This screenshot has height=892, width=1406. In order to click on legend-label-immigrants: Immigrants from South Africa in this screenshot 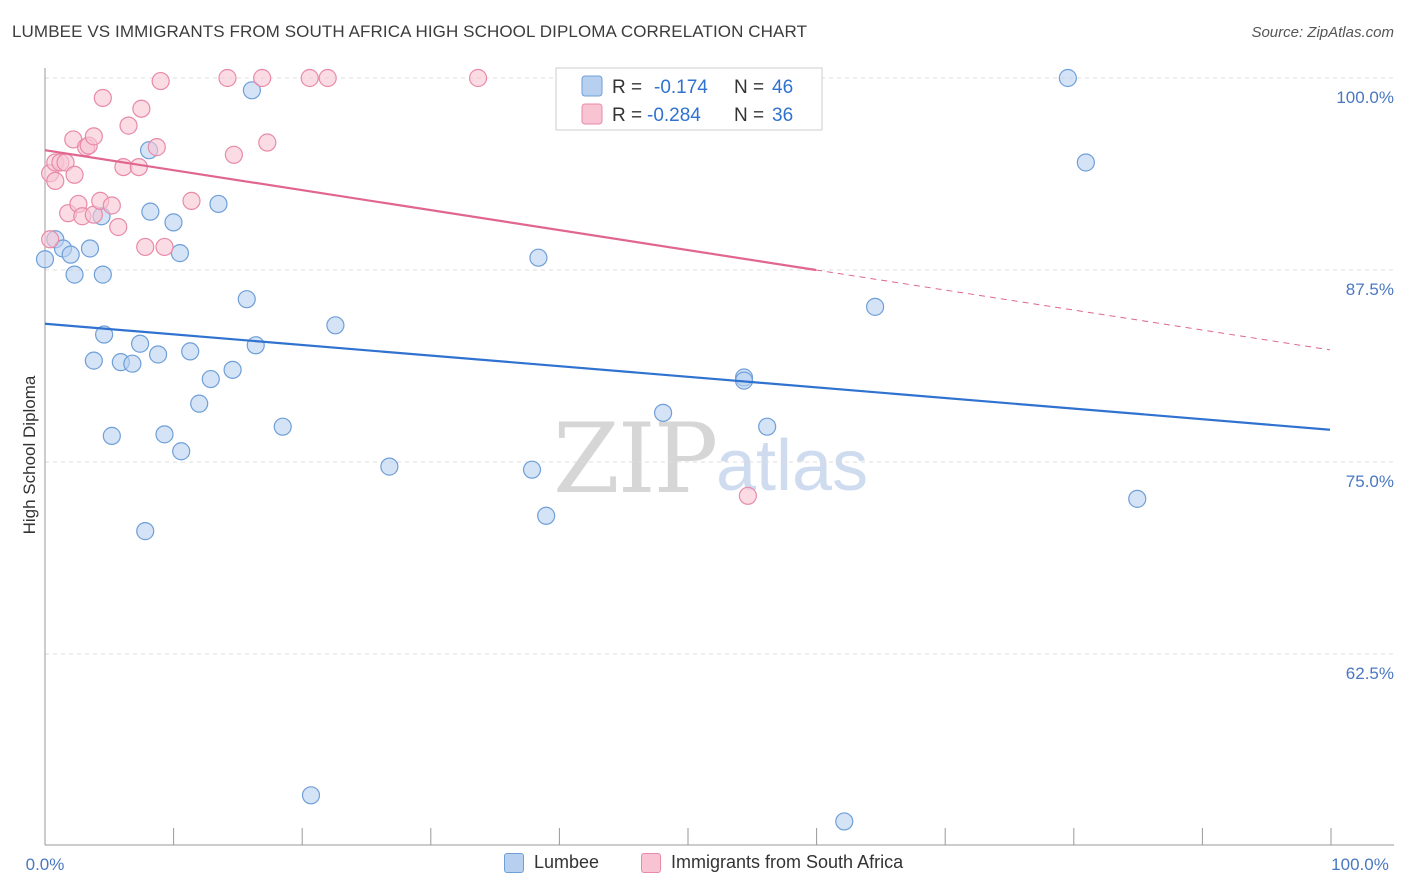, I will do `click(787, 862)`.